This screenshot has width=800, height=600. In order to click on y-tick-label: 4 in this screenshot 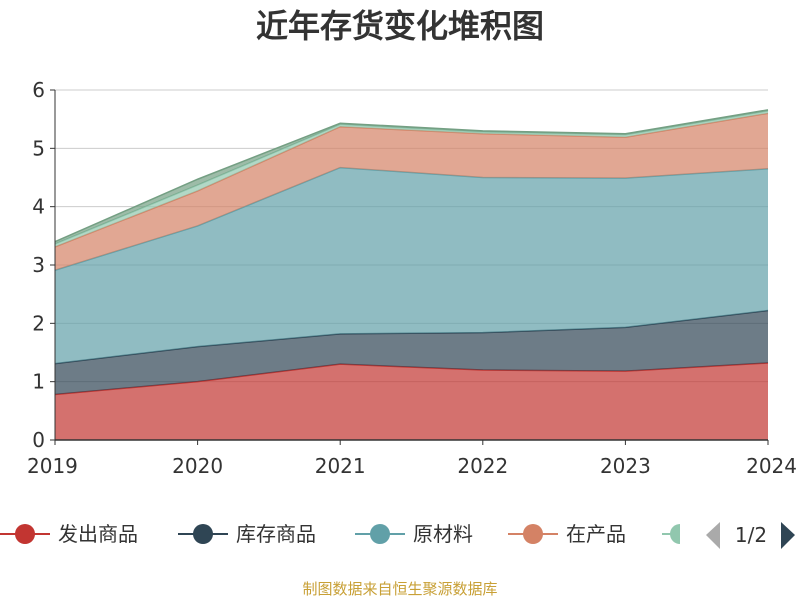, I will do `click(38, 207)`.